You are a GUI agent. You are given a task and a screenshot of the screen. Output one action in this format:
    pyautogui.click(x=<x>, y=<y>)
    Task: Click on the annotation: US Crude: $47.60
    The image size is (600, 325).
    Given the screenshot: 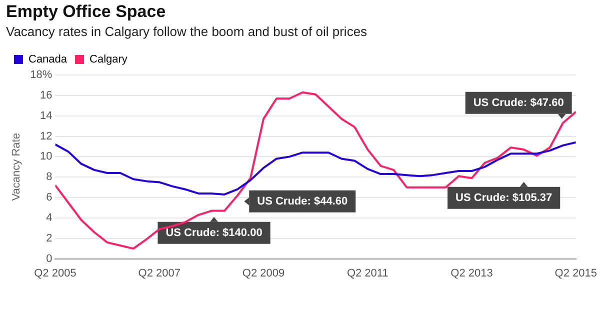 What is the action you would take?
    pyautogui.click(x=518, y=102)
    